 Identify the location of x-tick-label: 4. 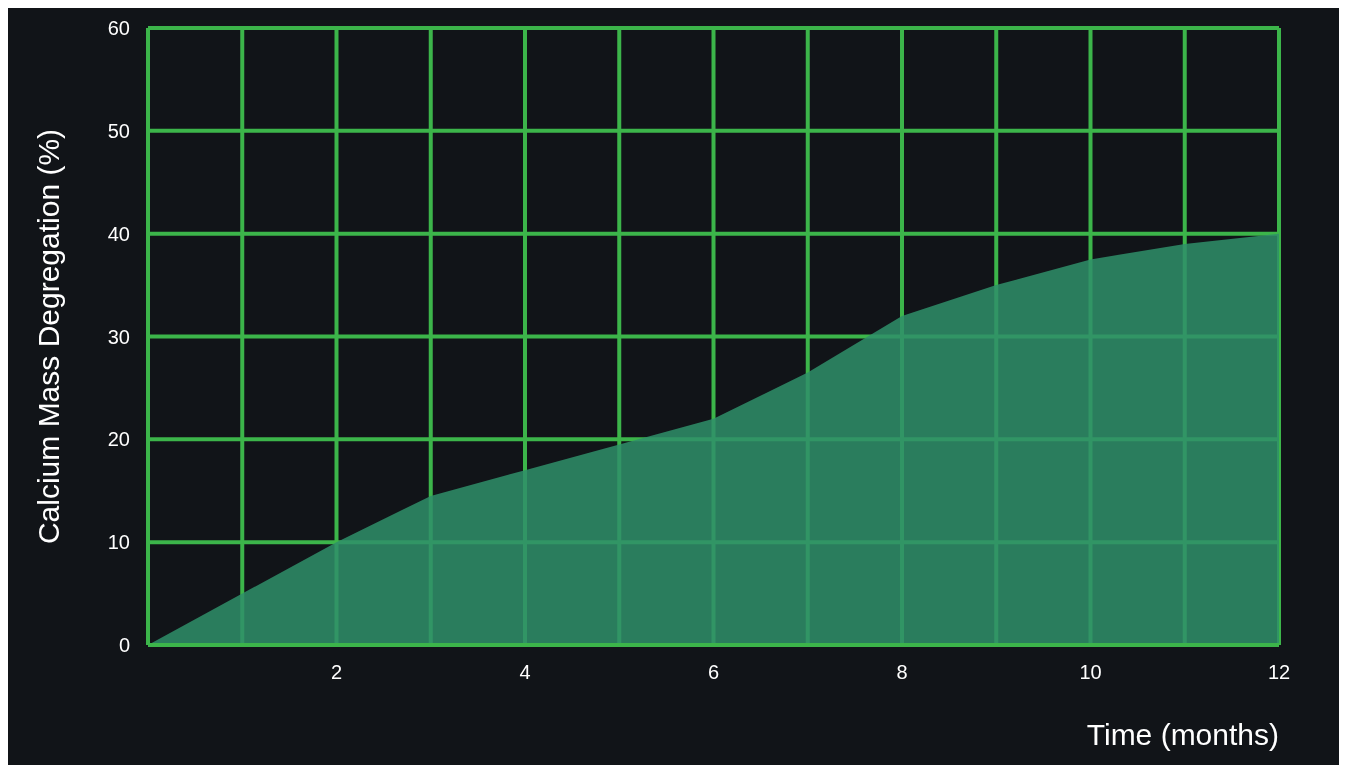
(525, 672).